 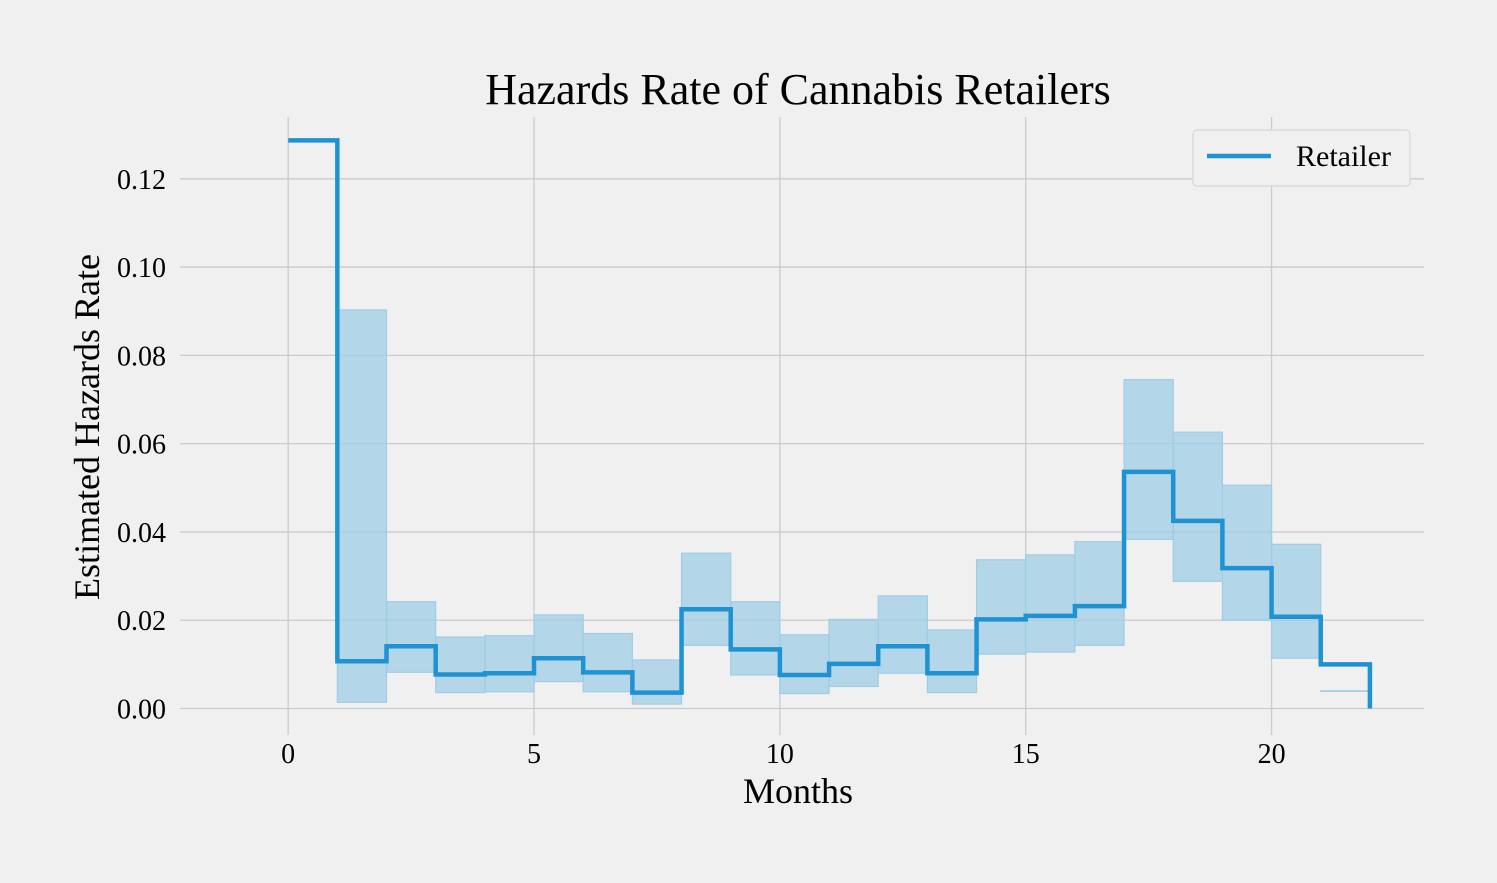 I want to click on y-tick-label: 0.10, so click(x=141, y=268).